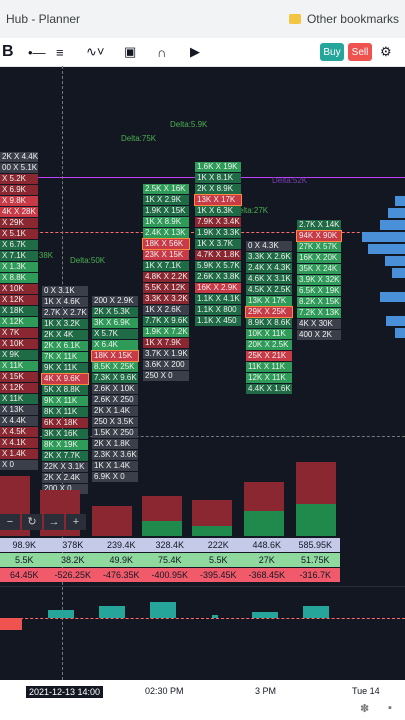  Describe the element at coordinates (19, 245) in the screenshot. I see `footprint-cell: X 6.7K` at that location.